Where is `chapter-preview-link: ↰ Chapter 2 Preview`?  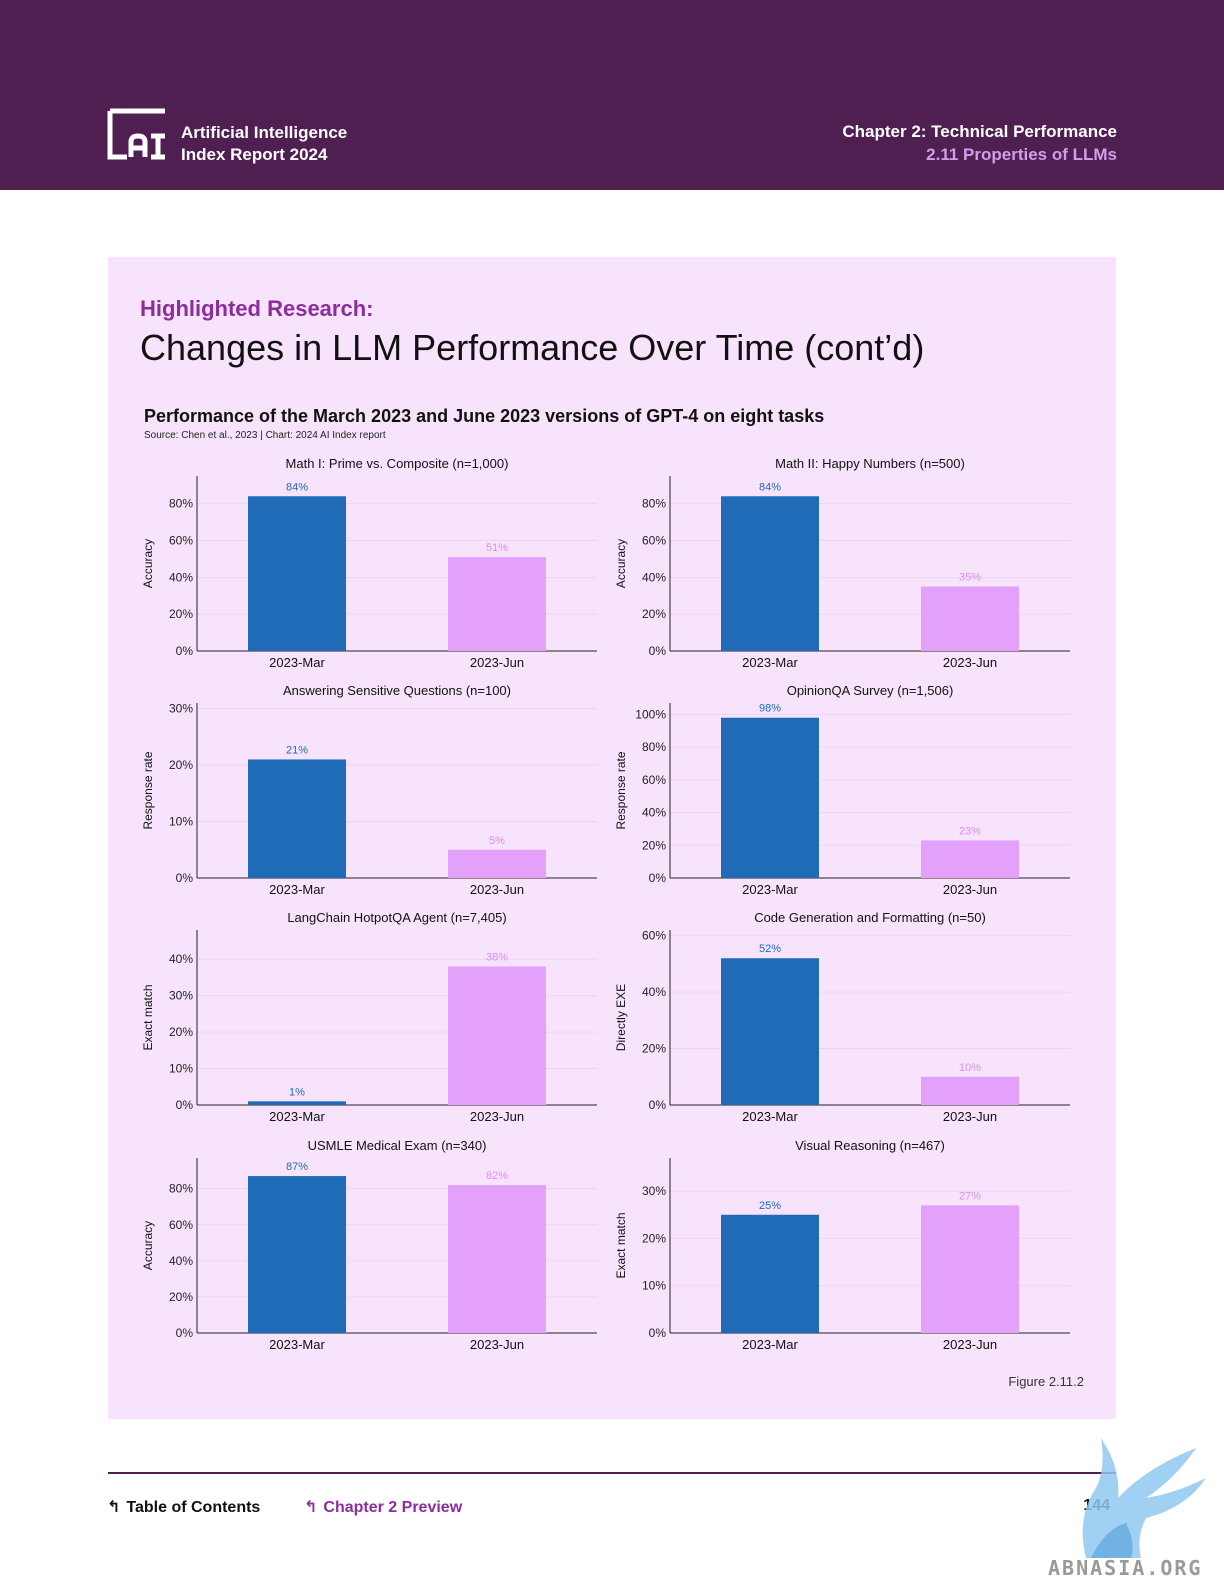 chapter-preview-link: ↰ Chapter 2 Preview is located at coordinates (383, 1507).